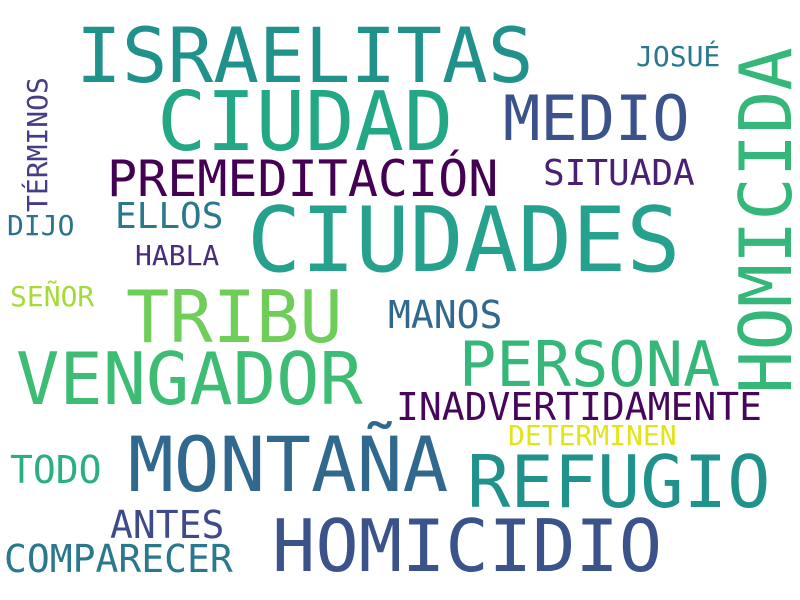 This screenshot has height=600, width=800. Describe the element at coordinates (762, 220) in the screenshot. I see `word-homicida: HOMICIDA` at that location.